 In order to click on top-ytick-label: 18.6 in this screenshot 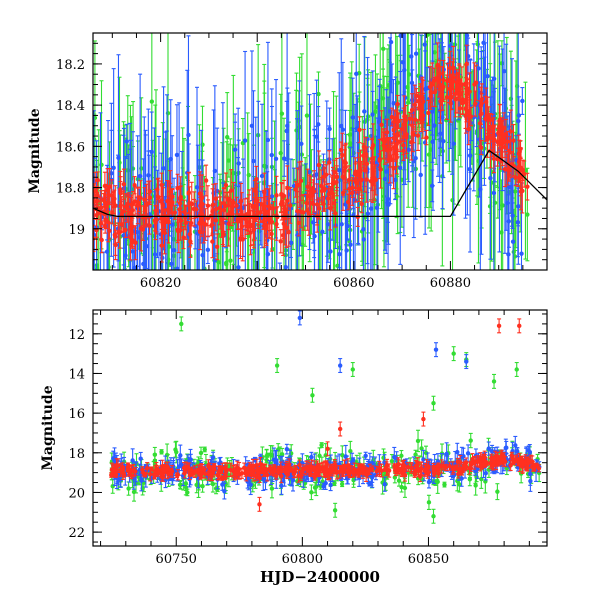, I will do `click(70, 147)`.